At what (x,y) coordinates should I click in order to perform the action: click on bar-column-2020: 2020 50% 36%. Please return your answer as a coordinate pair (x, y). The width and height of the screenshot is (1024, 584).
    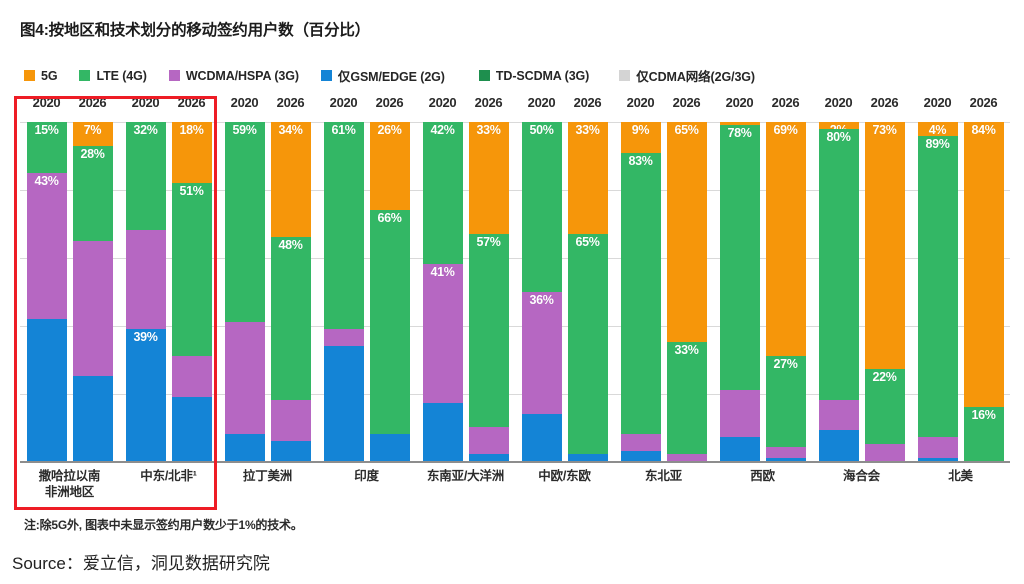
    Looking at the image, I should click on (541, 280).